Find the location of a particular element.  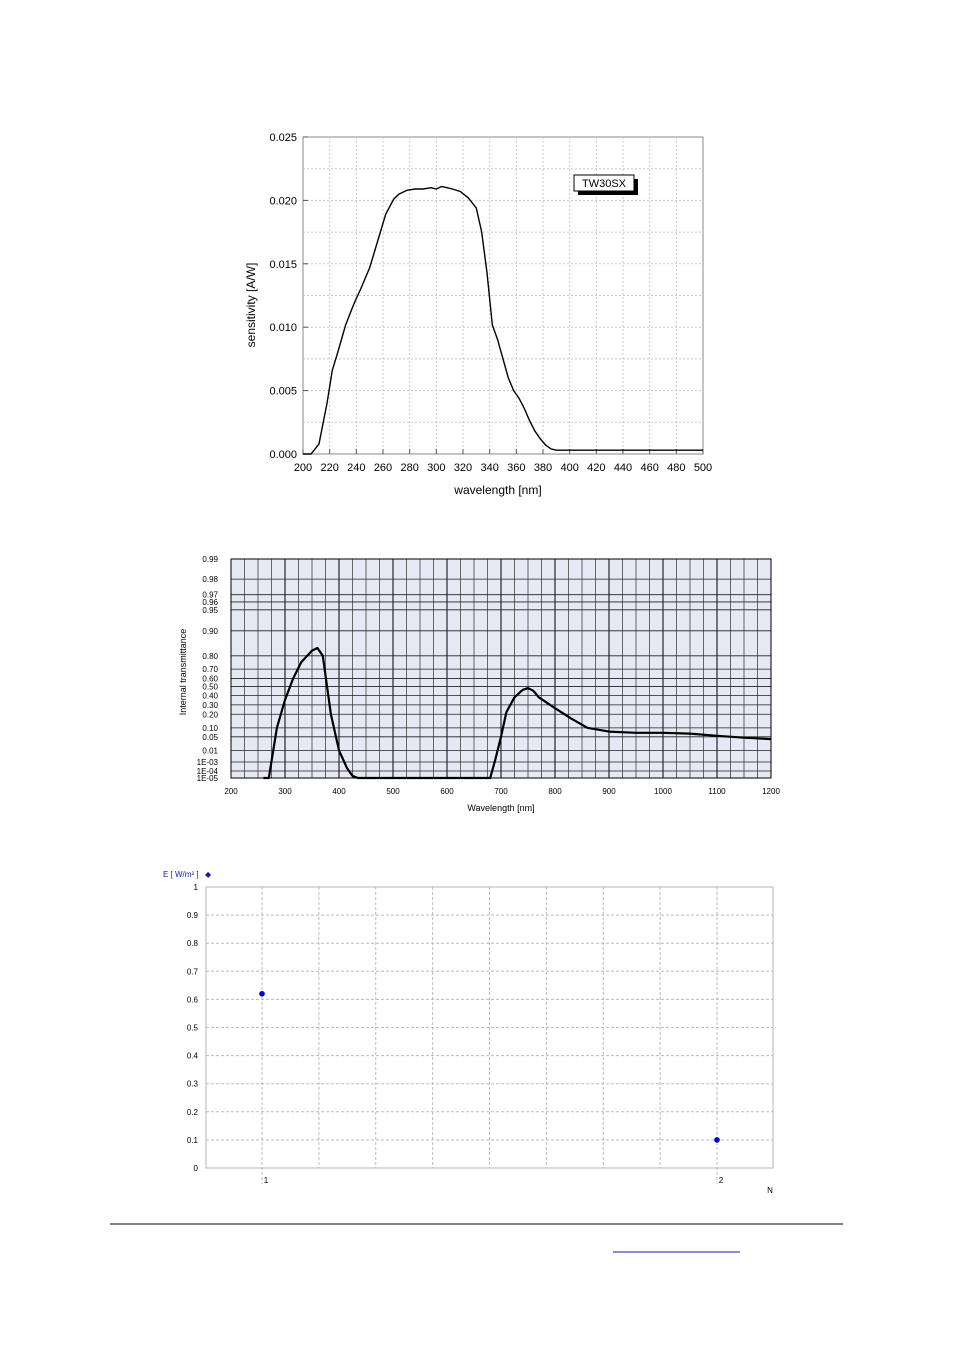

x-tick-label: 260 is located at coordinates (383, 468).